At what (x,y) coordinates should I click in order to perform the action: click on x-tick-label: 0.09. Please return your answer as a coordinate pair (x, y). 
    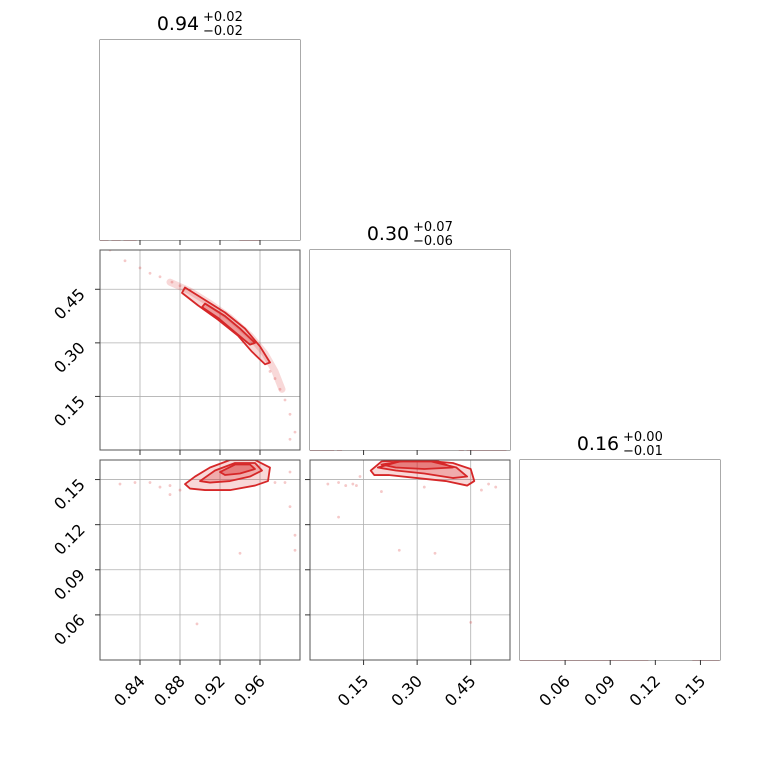
    Looking at the image, I should click on (599, 690).